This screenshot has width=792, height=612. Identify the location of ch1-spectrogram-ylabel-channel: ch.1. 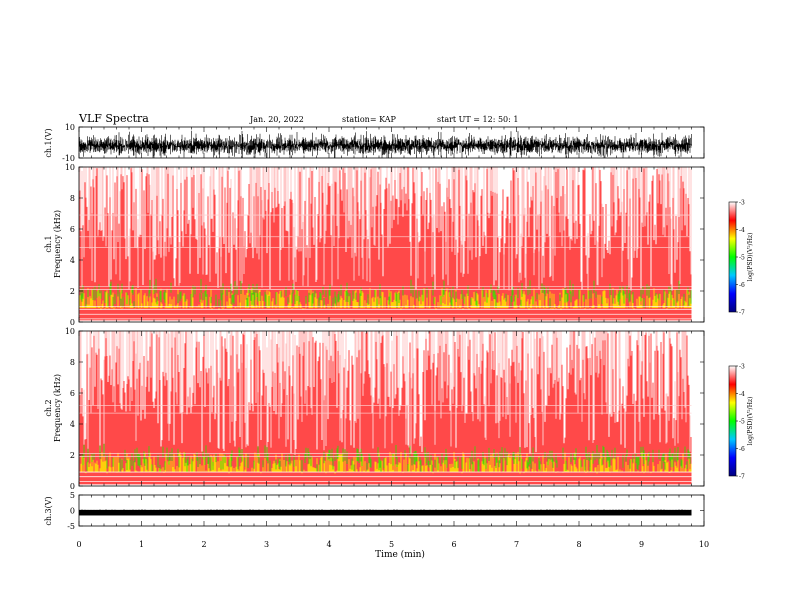
(48, 243).